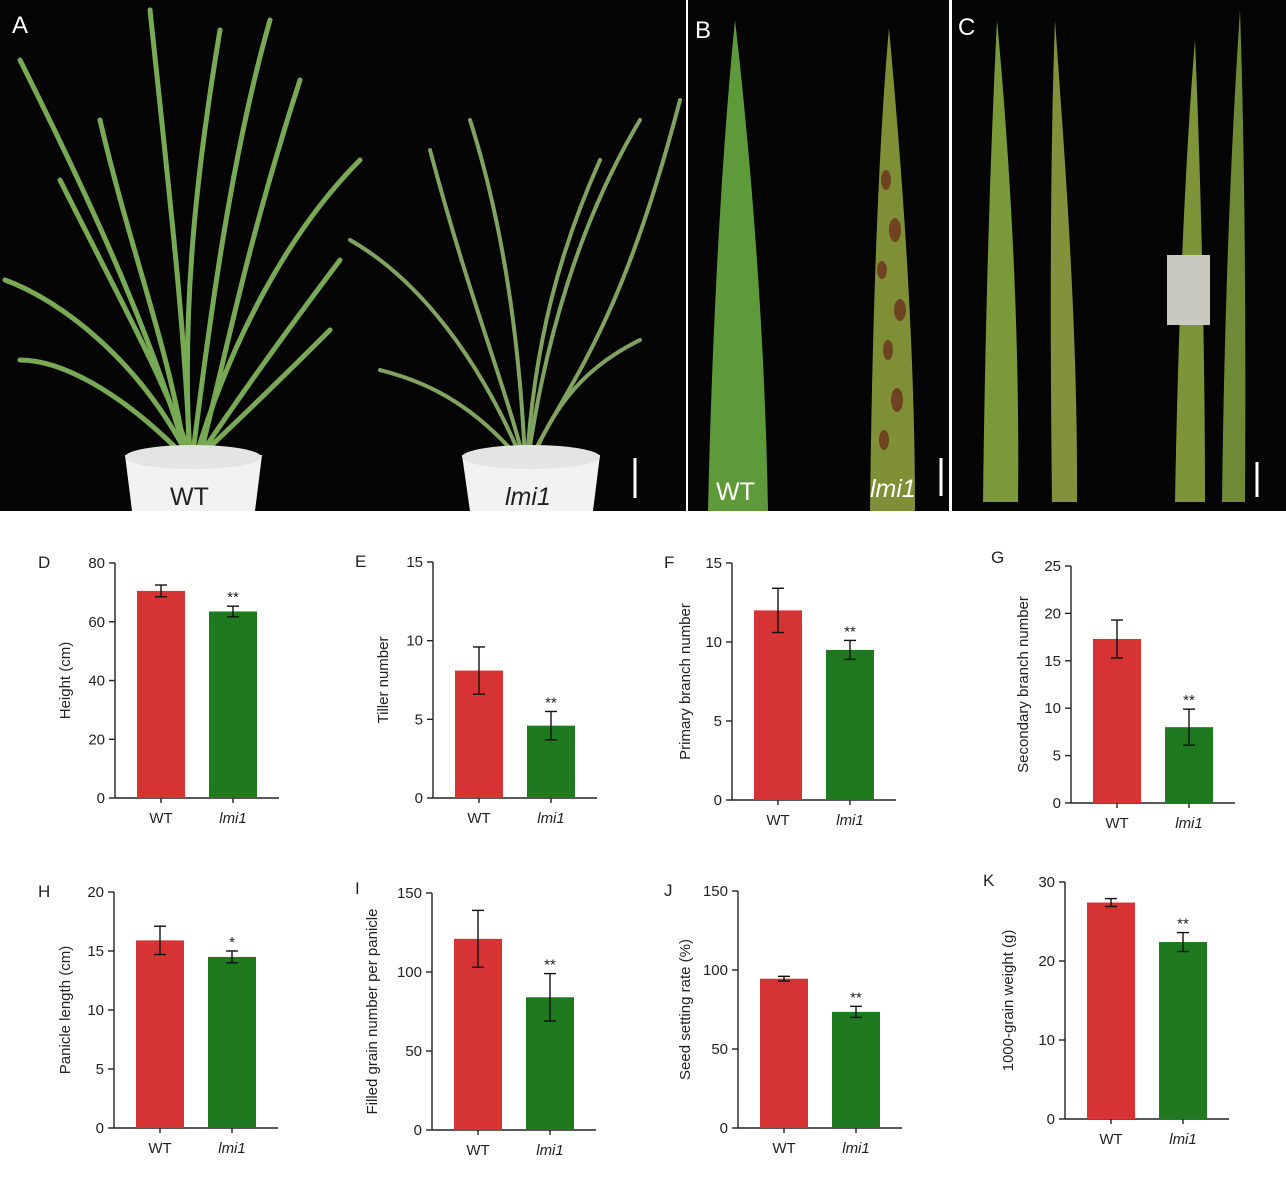 Image resolution: width=1286 pixels, height=1187 pixels. Describe the element at coordinates (189, 497) in the screenshot. I see `photo-a-label-wt: WT` at that location.